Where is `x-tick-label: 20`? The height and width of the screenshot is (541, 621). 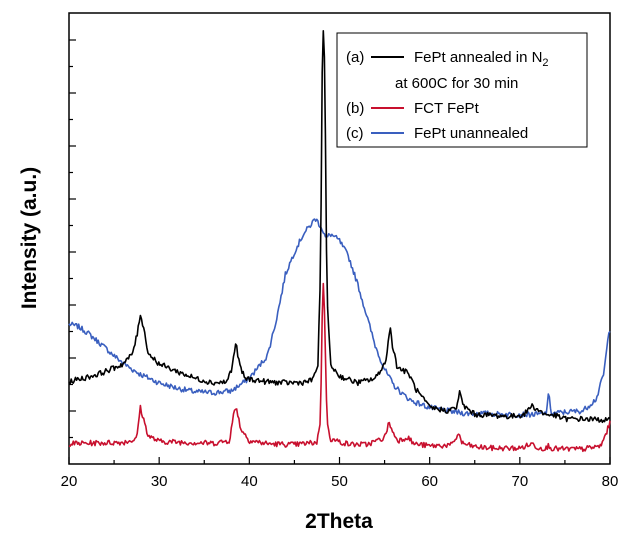
x-tick-label: 20 is located at coordinates (69, 481).